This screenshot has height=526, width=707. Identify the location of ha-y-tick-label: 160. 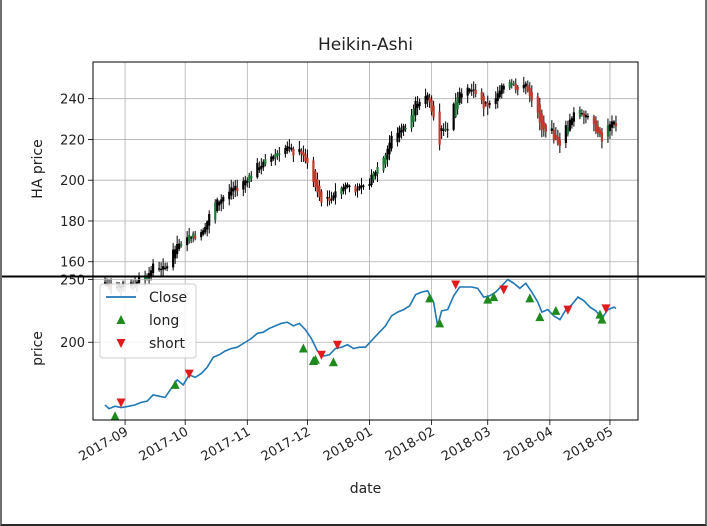
(72, 263).